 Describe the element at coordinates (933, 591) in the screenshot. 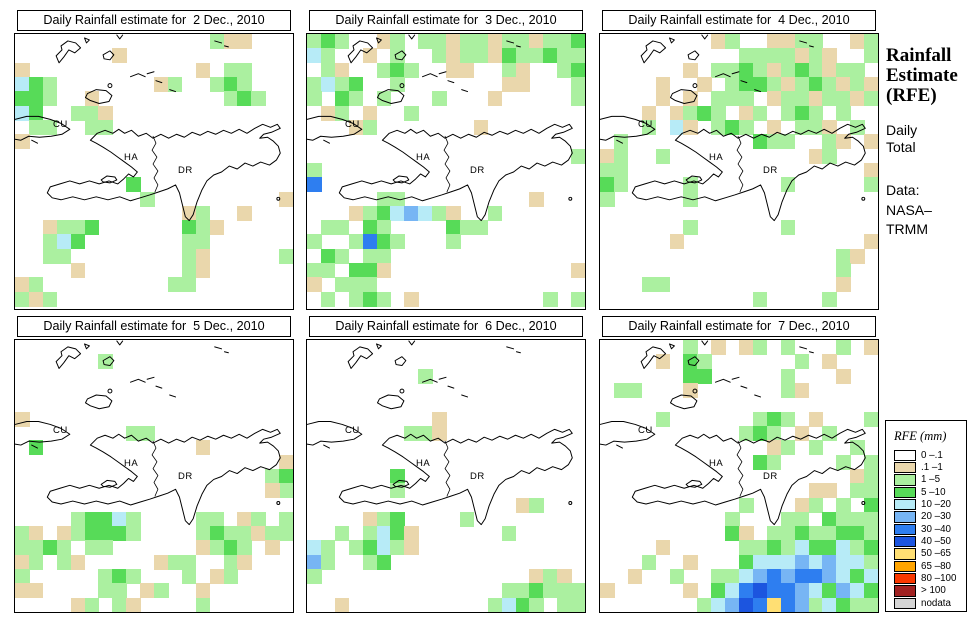

I see `legend-label: > 100` at that location.